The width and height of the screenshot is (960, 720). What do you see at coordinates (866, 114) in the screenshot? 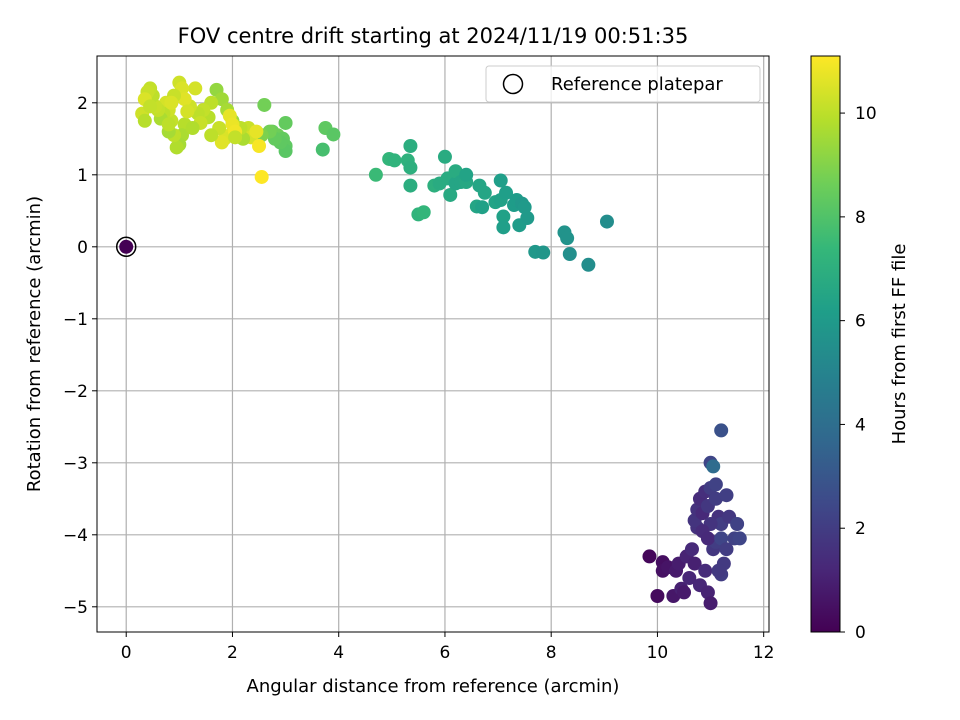
I see `colorbar-tick-label: 10` at bounding box center [866, 114].